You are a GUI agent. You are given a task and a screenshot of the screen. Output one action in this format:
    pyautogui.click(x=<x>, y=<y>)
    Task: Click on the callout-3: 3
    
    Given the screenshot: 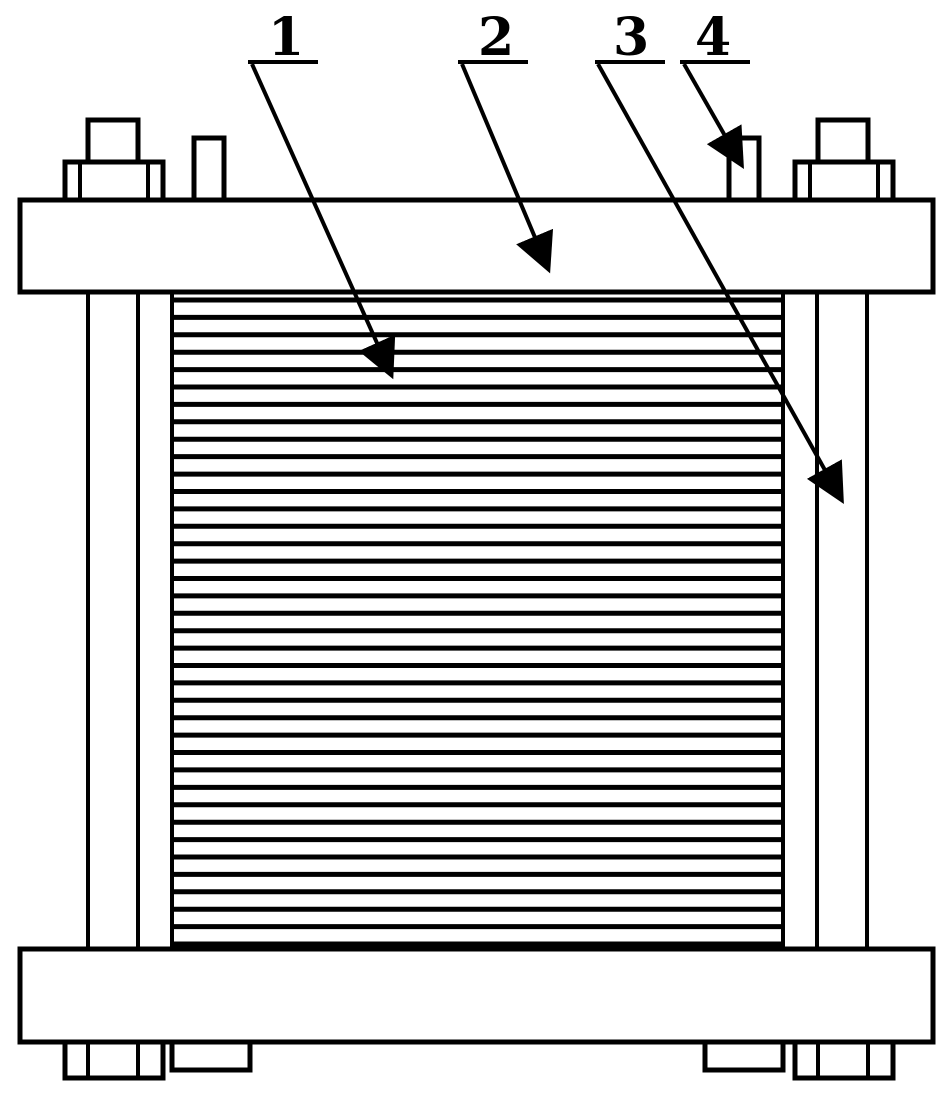 What is the action you would take?
    pyautogui.click(x=719, y=255)
    